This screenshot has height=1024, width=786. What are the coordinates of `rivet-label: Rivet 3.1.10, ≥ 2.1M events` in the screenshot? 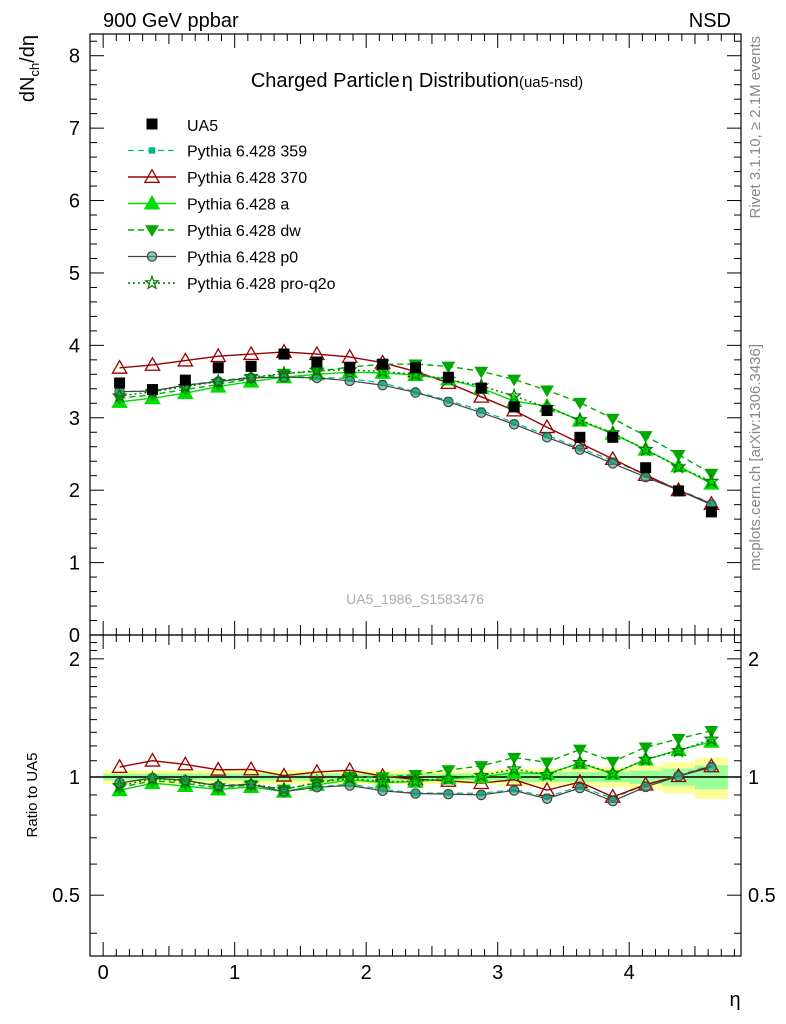 It's located at (755, 127).